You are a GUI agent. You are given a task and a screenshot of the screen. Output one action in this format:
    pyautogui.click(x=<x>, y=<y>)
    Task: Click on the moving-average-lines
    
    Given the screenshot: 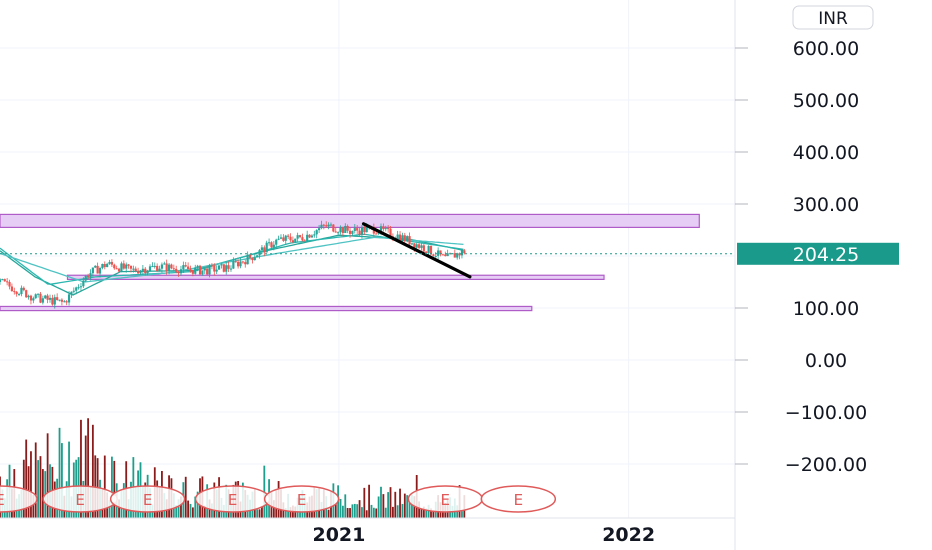 What is the action you would take?
    pyautogui.click(x=232, y=264)
    